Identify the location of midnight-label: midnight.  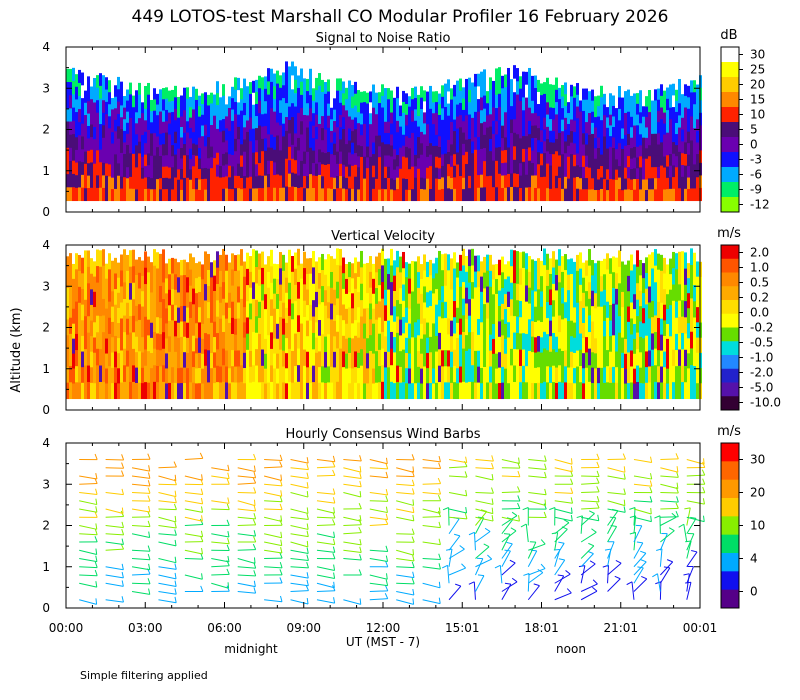
(251, 649).